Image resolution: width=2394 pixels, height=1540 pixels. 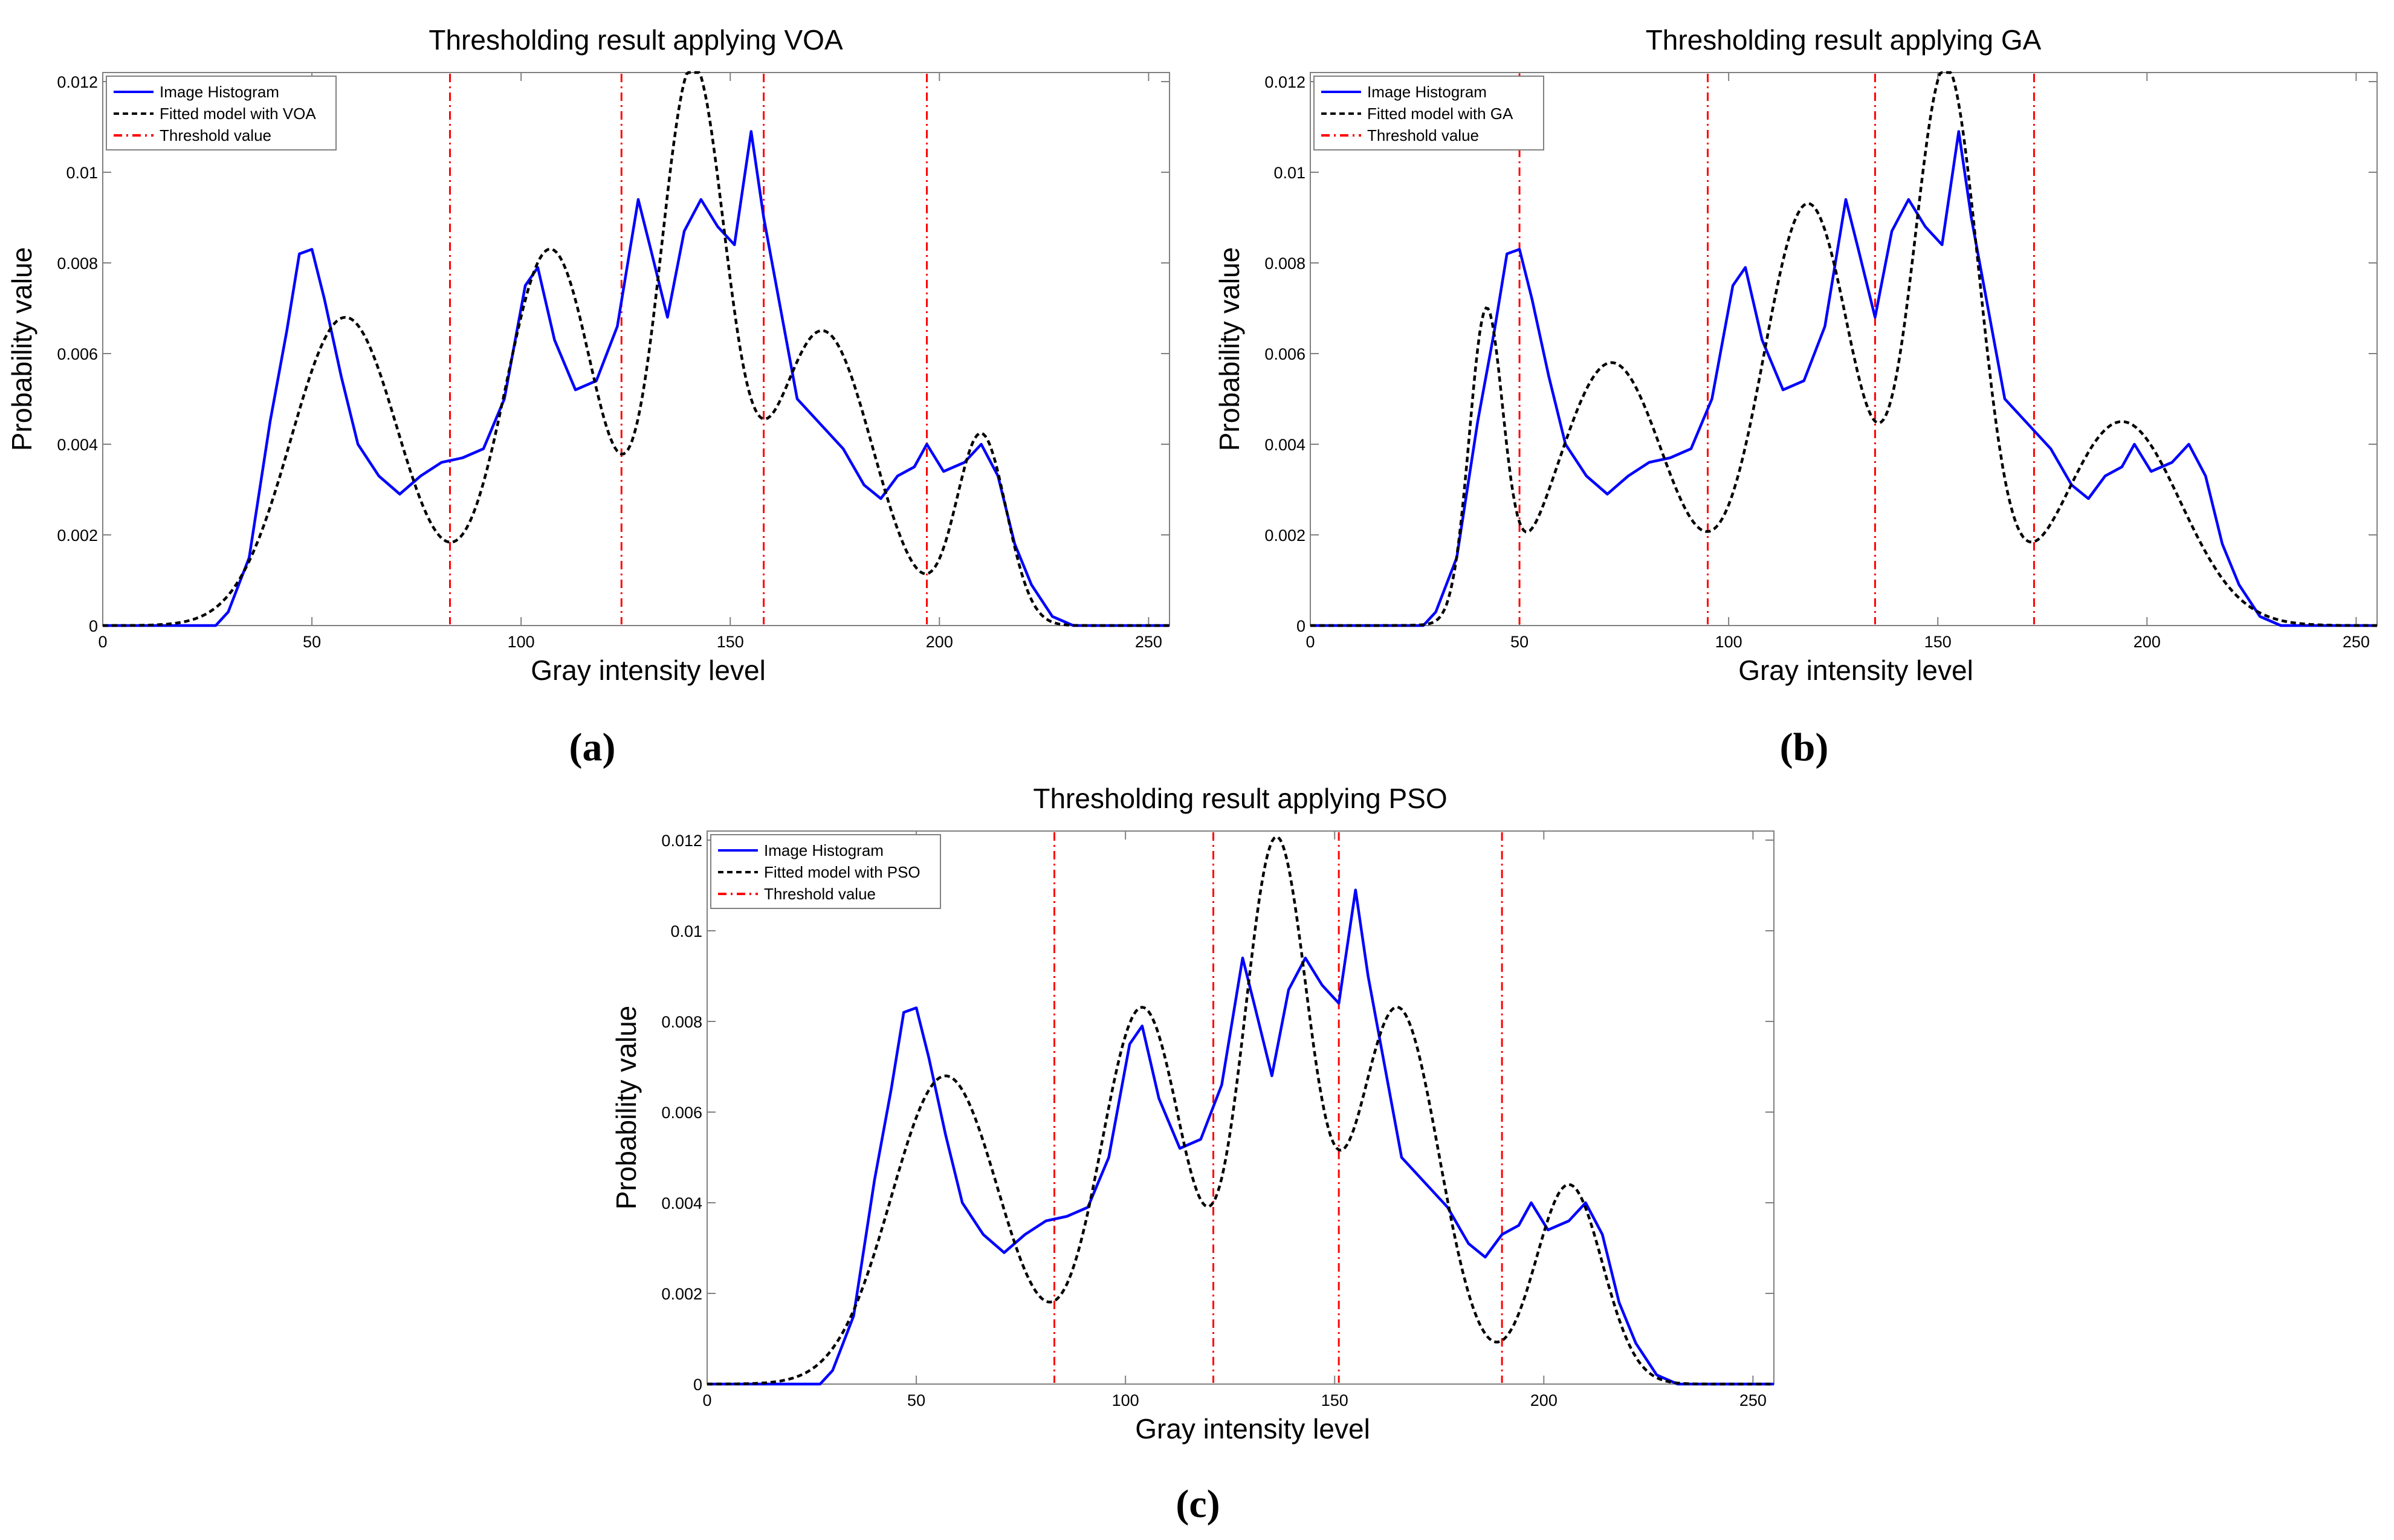 I want to click on panel-label: (b), so click(x=1804, y=747).